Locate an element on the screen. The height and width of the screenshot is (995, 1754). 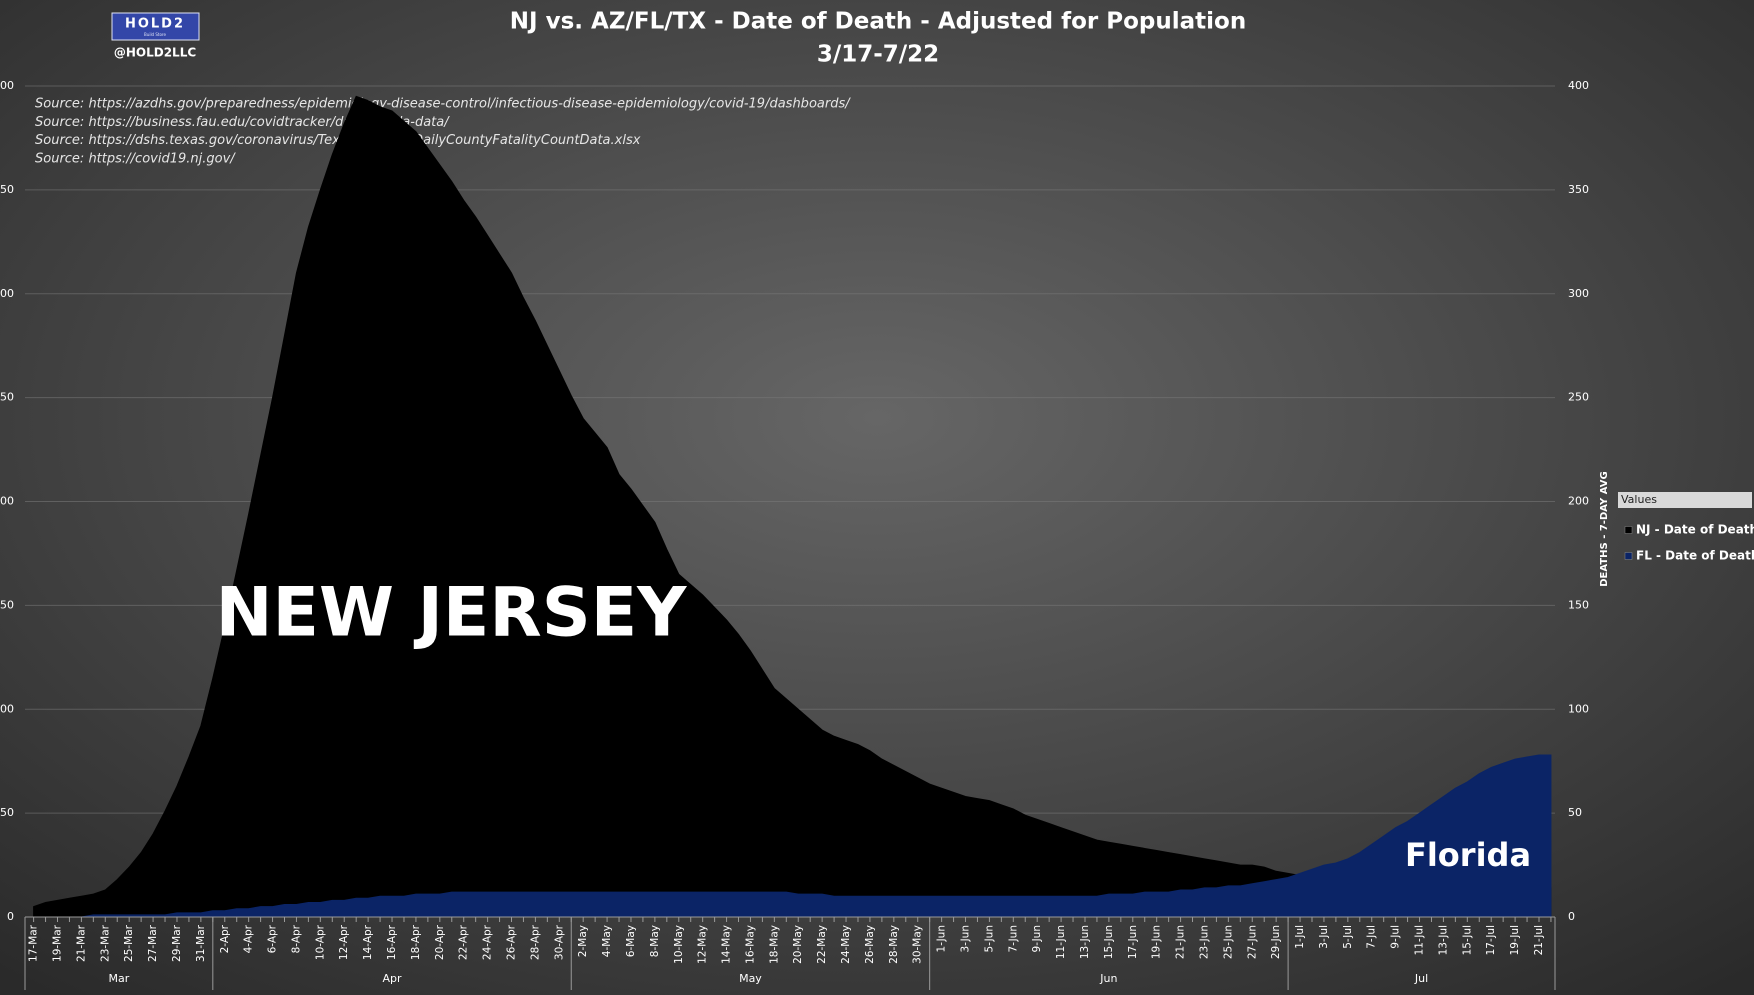
x-tick-label: 28-Apr is located at coordinates (535, 942).